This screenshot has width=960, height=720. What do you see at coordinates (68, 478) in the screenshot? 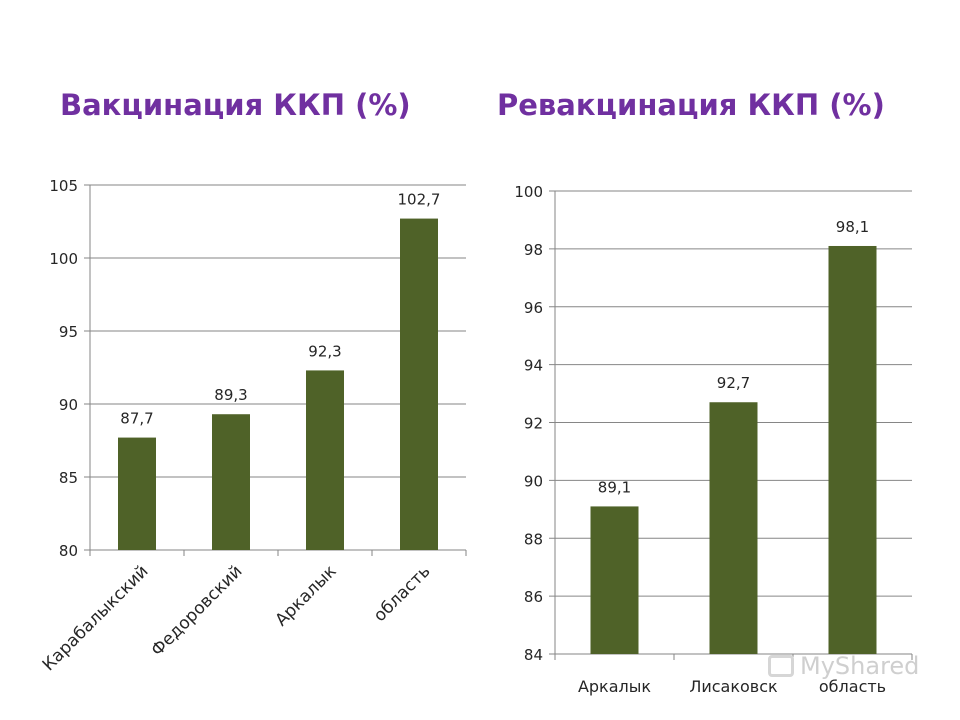
I see `y-tick-label: 85` at bounding box center [68, 478].